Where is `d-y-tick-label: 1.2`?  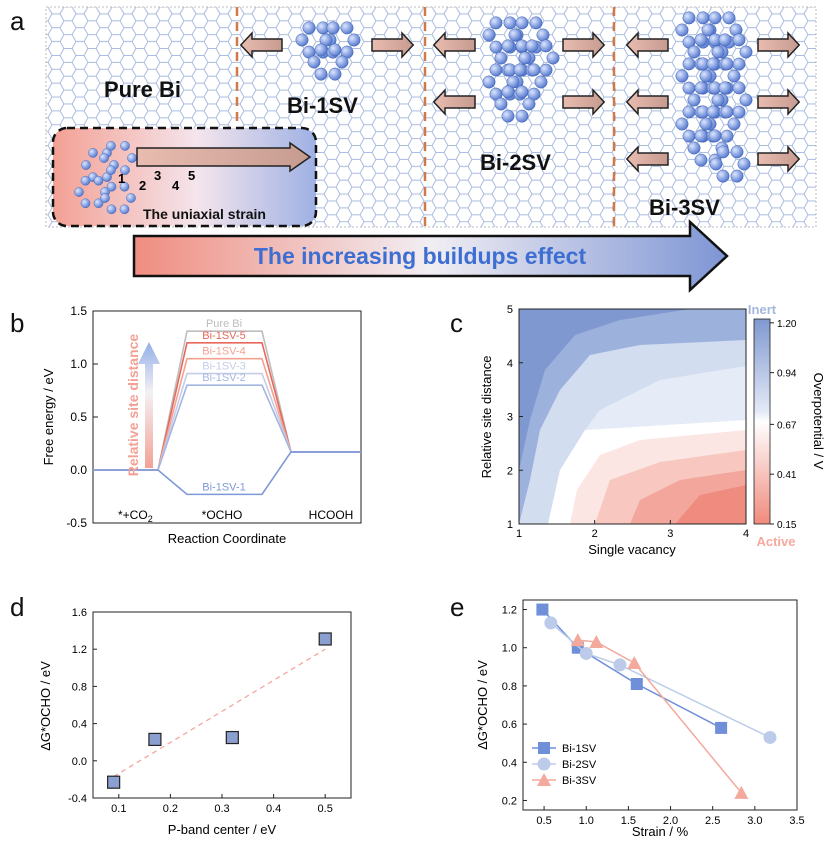
d-y-tick-label: 1.2 is located at coordinates (79, 650).